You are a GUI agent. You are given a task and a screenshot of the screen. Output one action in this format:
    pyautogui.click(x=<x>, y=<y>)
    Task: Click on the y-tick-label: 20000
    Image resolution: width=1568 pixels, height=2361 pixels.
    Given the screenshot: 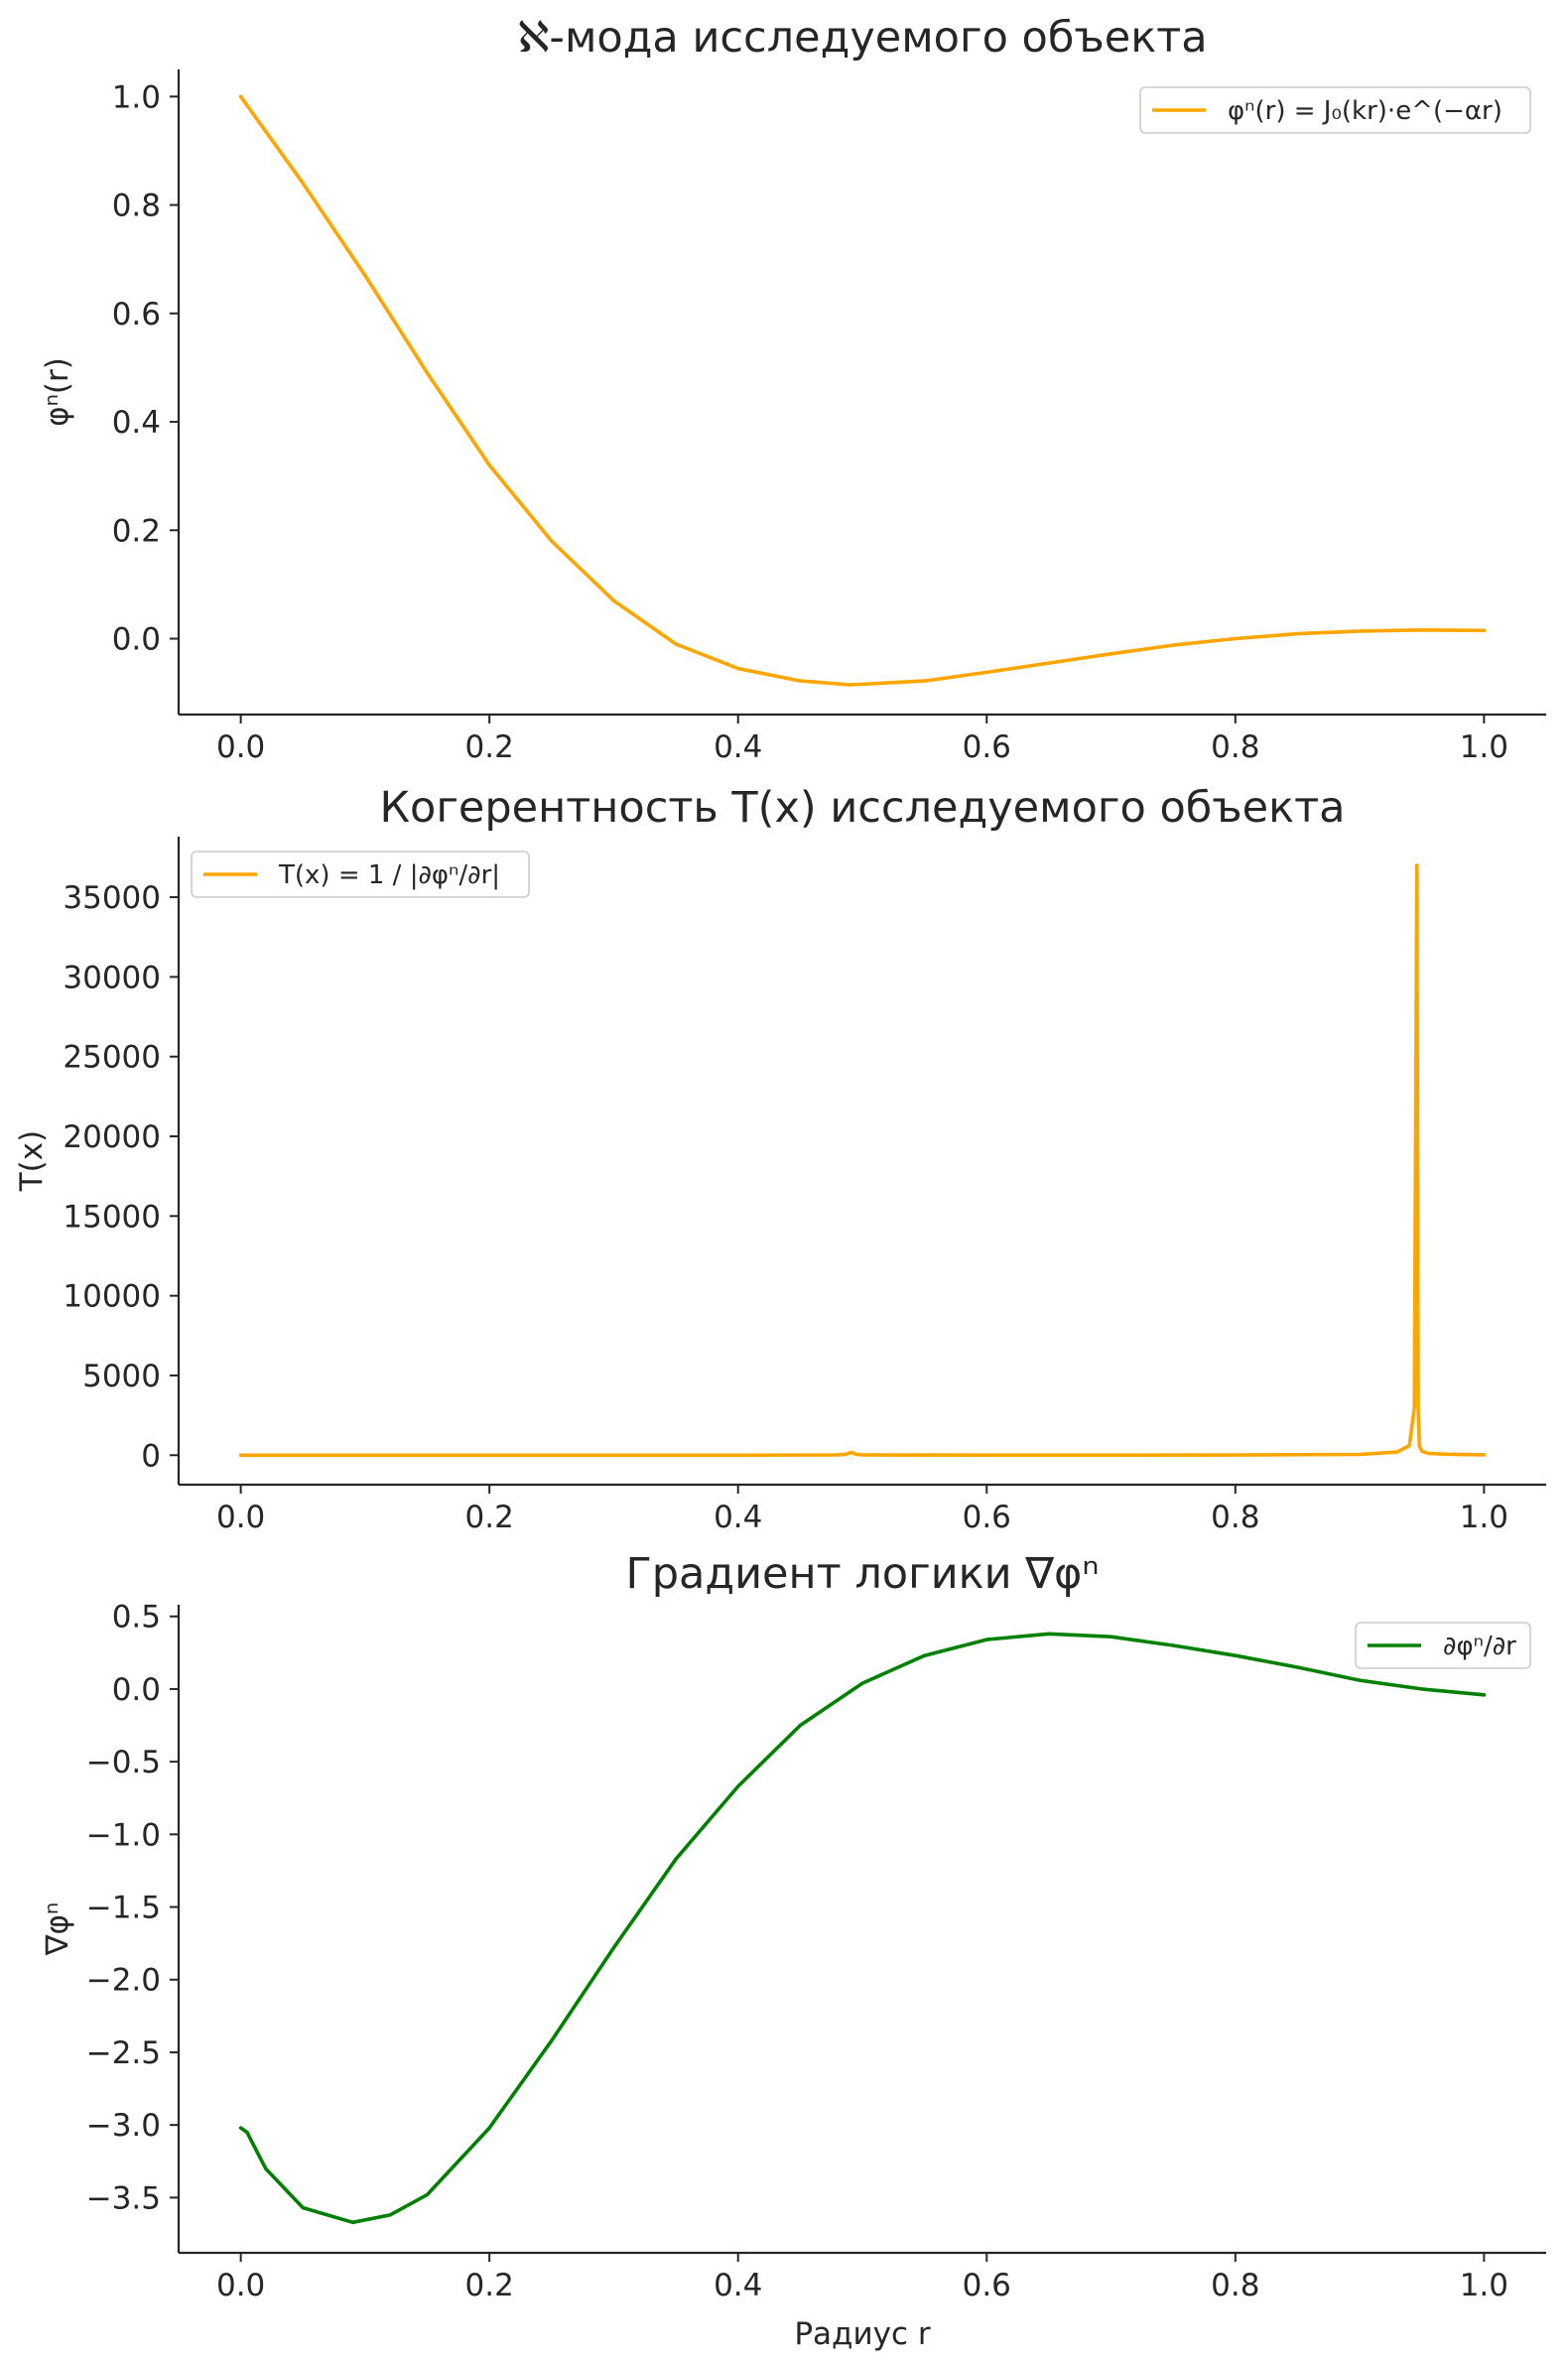 What is the action you would take?
    pyautogui.click(x=112, y=1137)
    